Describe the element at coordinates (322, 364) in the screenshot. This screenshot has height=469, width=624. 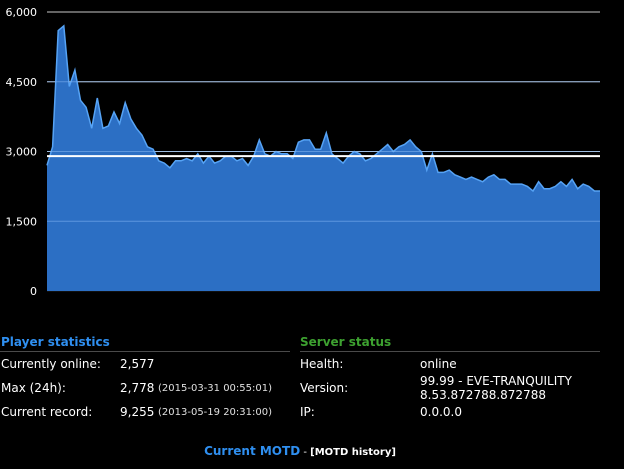
I see `health-label: Health:` at that location.